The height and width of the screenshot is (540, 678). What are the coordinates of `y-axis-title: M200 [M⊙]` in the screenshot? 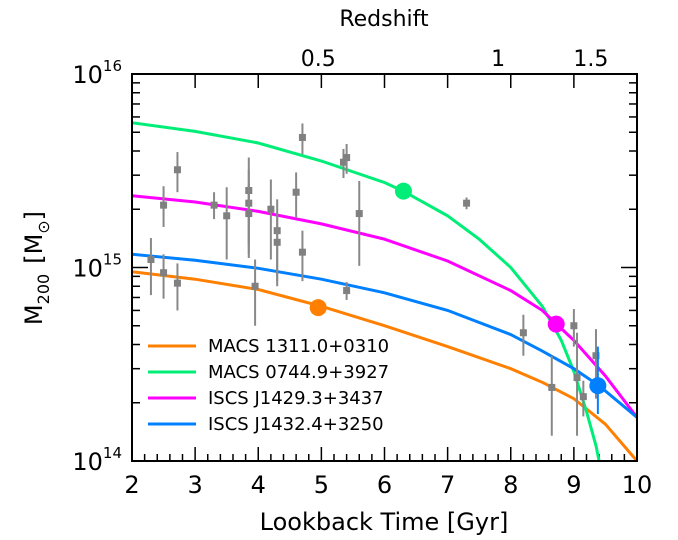 It's located at (36, 268).